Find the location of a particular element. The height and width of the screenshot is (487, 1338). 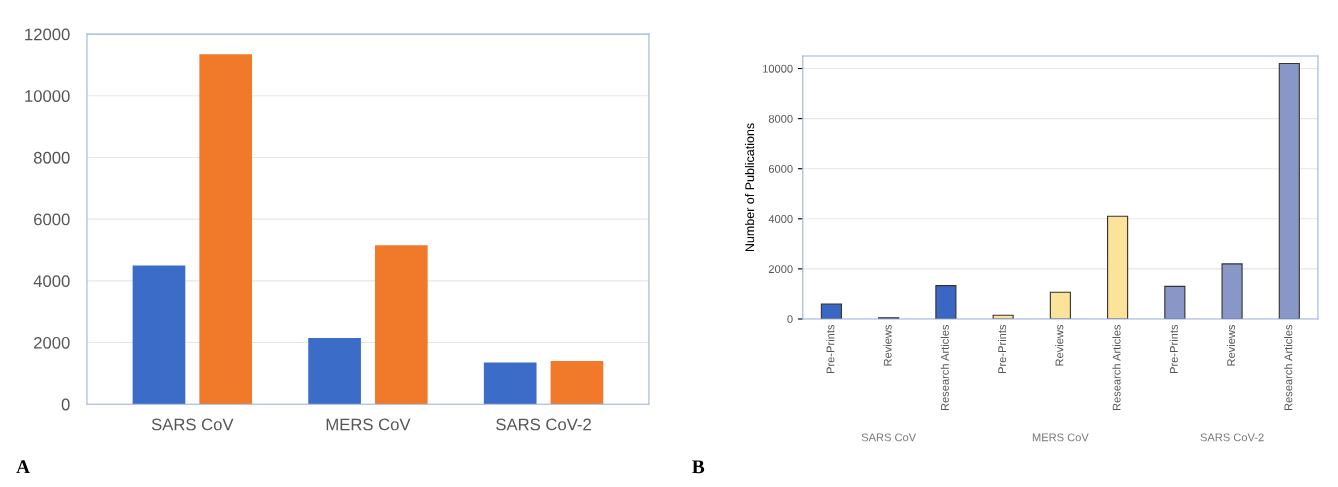

x-tick-label: SARS CoV is located at coordinates (192, 424).